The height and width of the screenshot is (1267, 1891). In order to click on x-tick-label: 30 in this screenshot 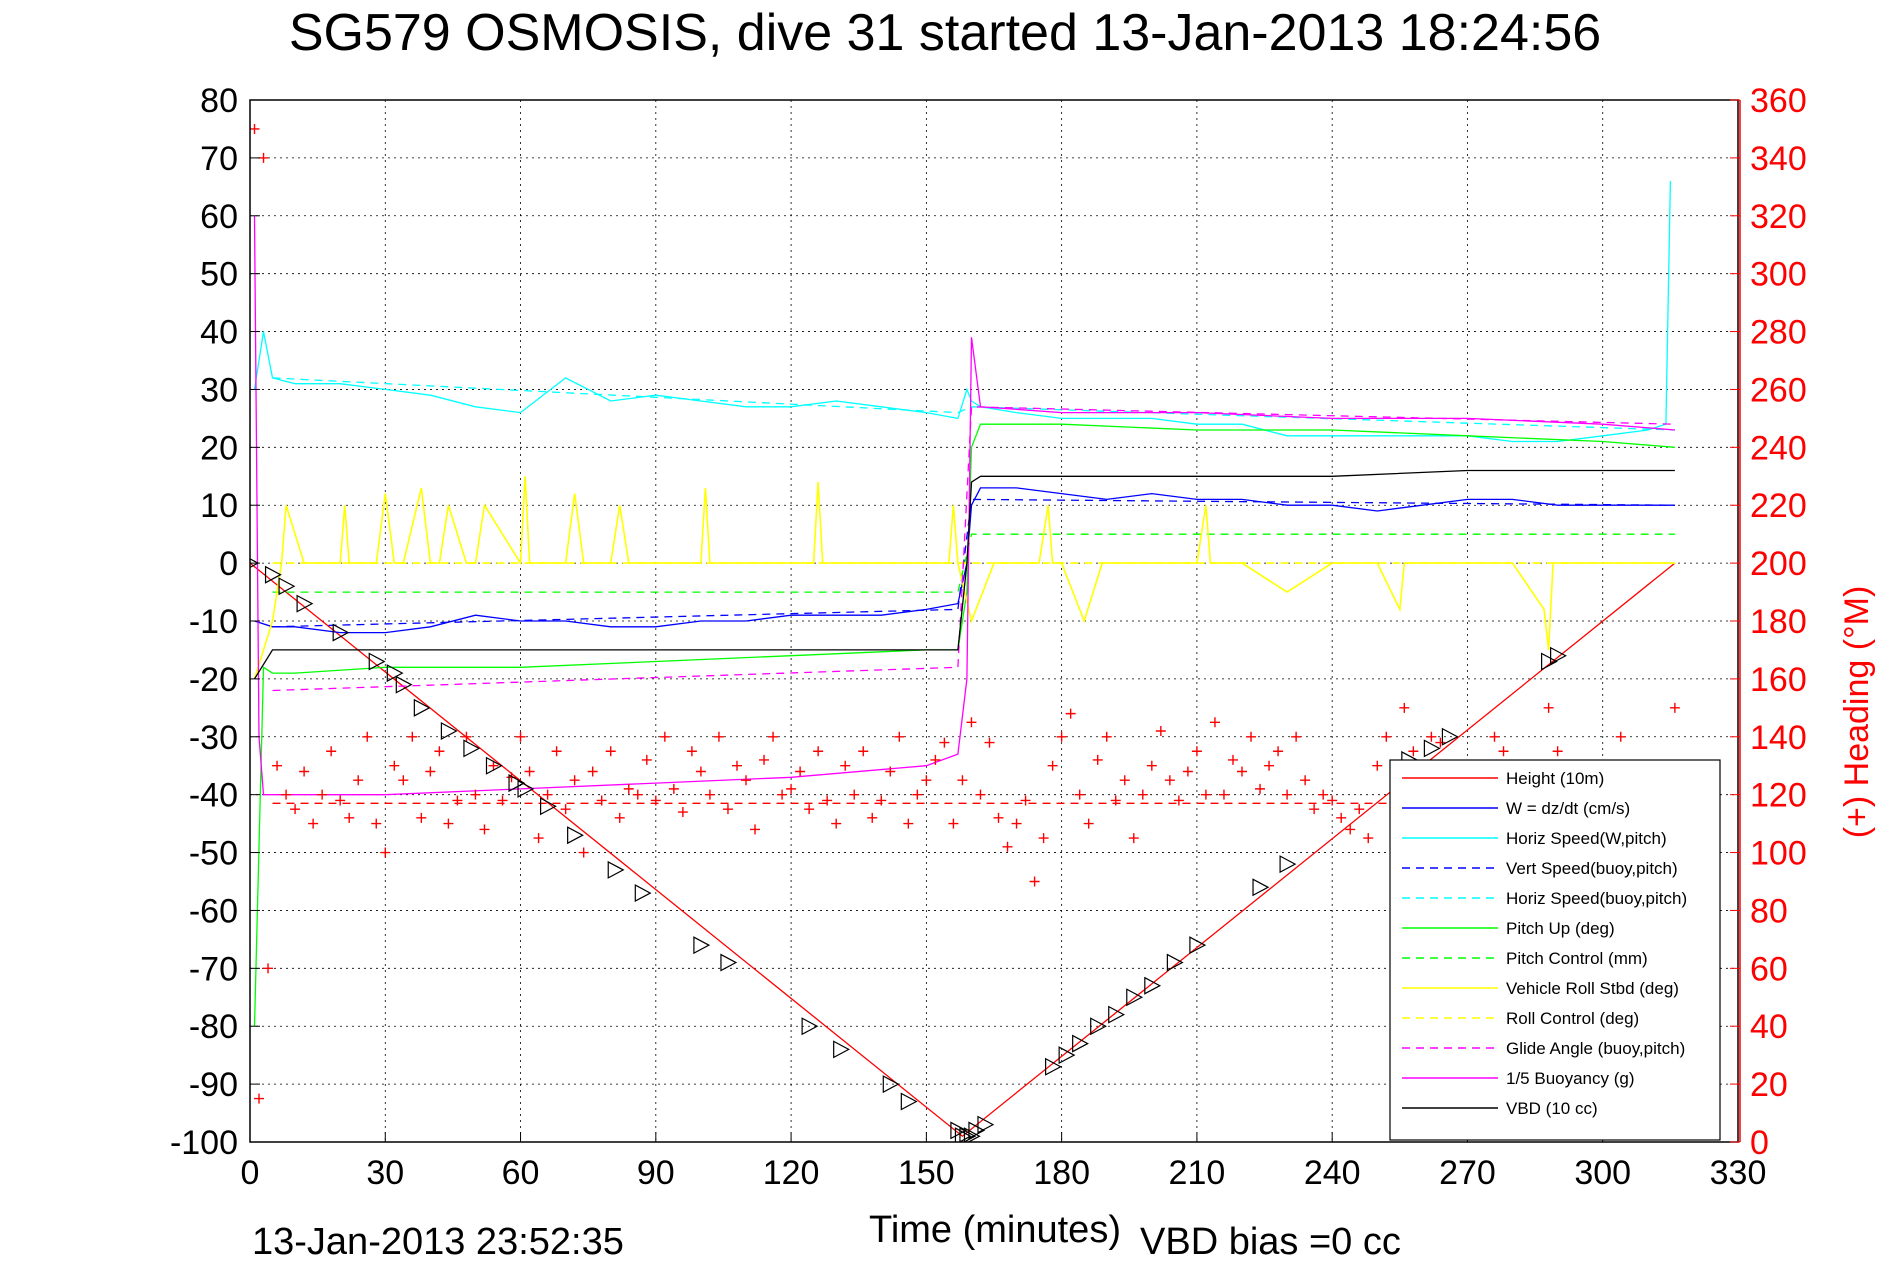, I will do `click(385, 1173)`.